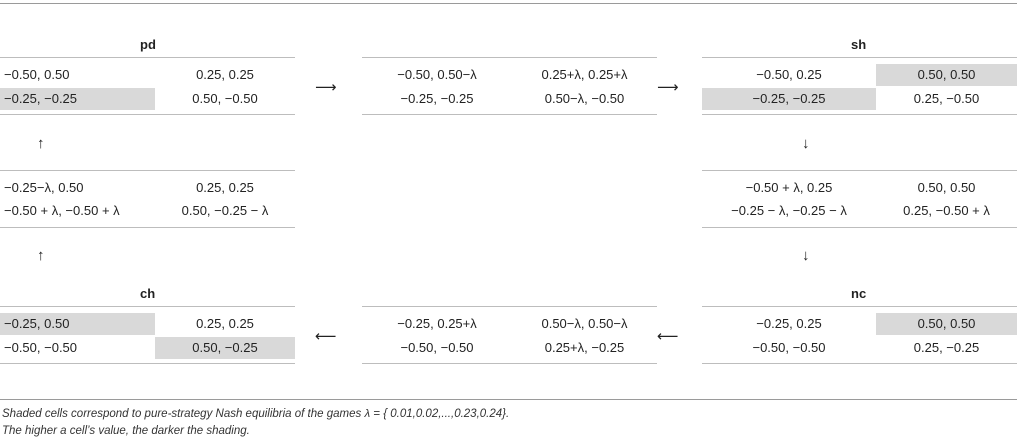 The image size is (1017, 442). I want to click on game-sh-header-rule, so click(859, 57).